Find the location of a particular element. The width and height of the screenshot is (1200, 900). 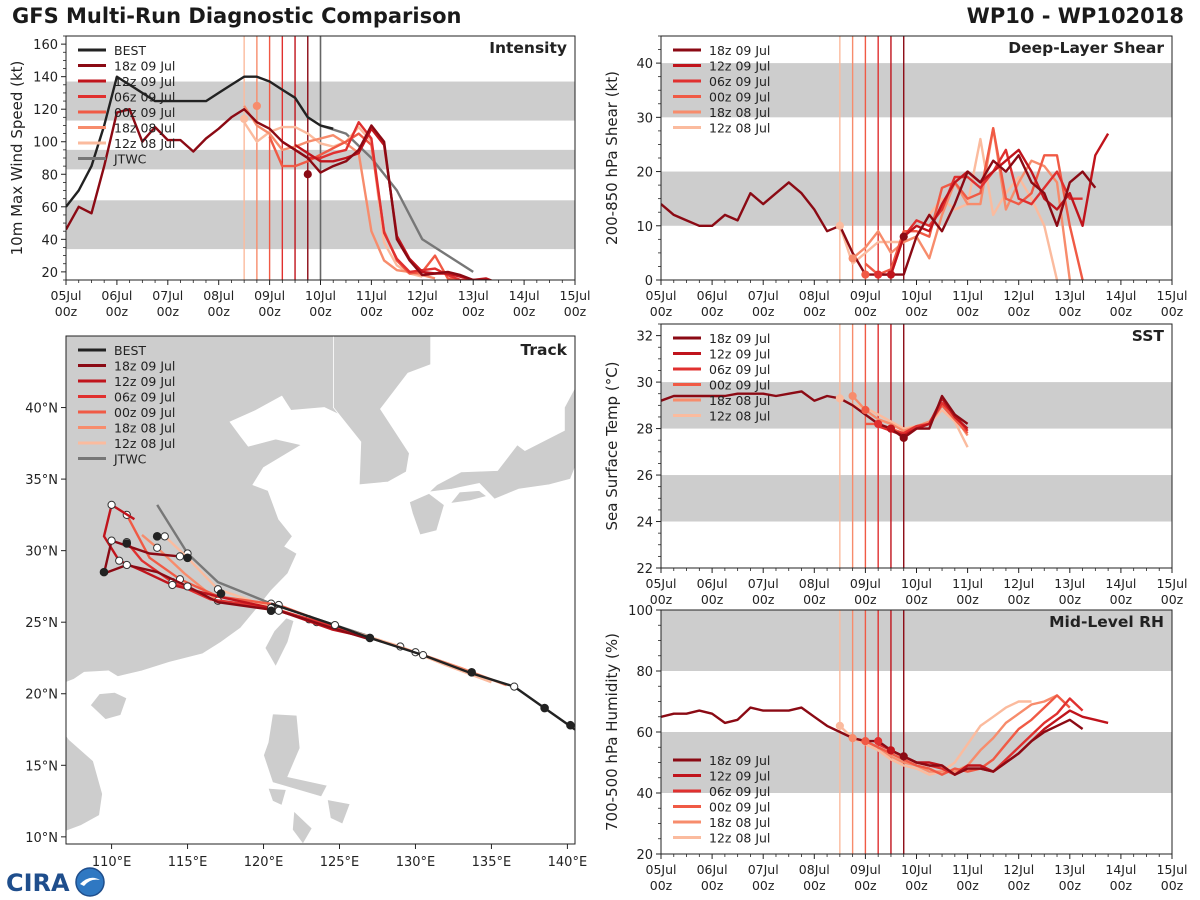

track-series-group is located at coordinates (337, 615).